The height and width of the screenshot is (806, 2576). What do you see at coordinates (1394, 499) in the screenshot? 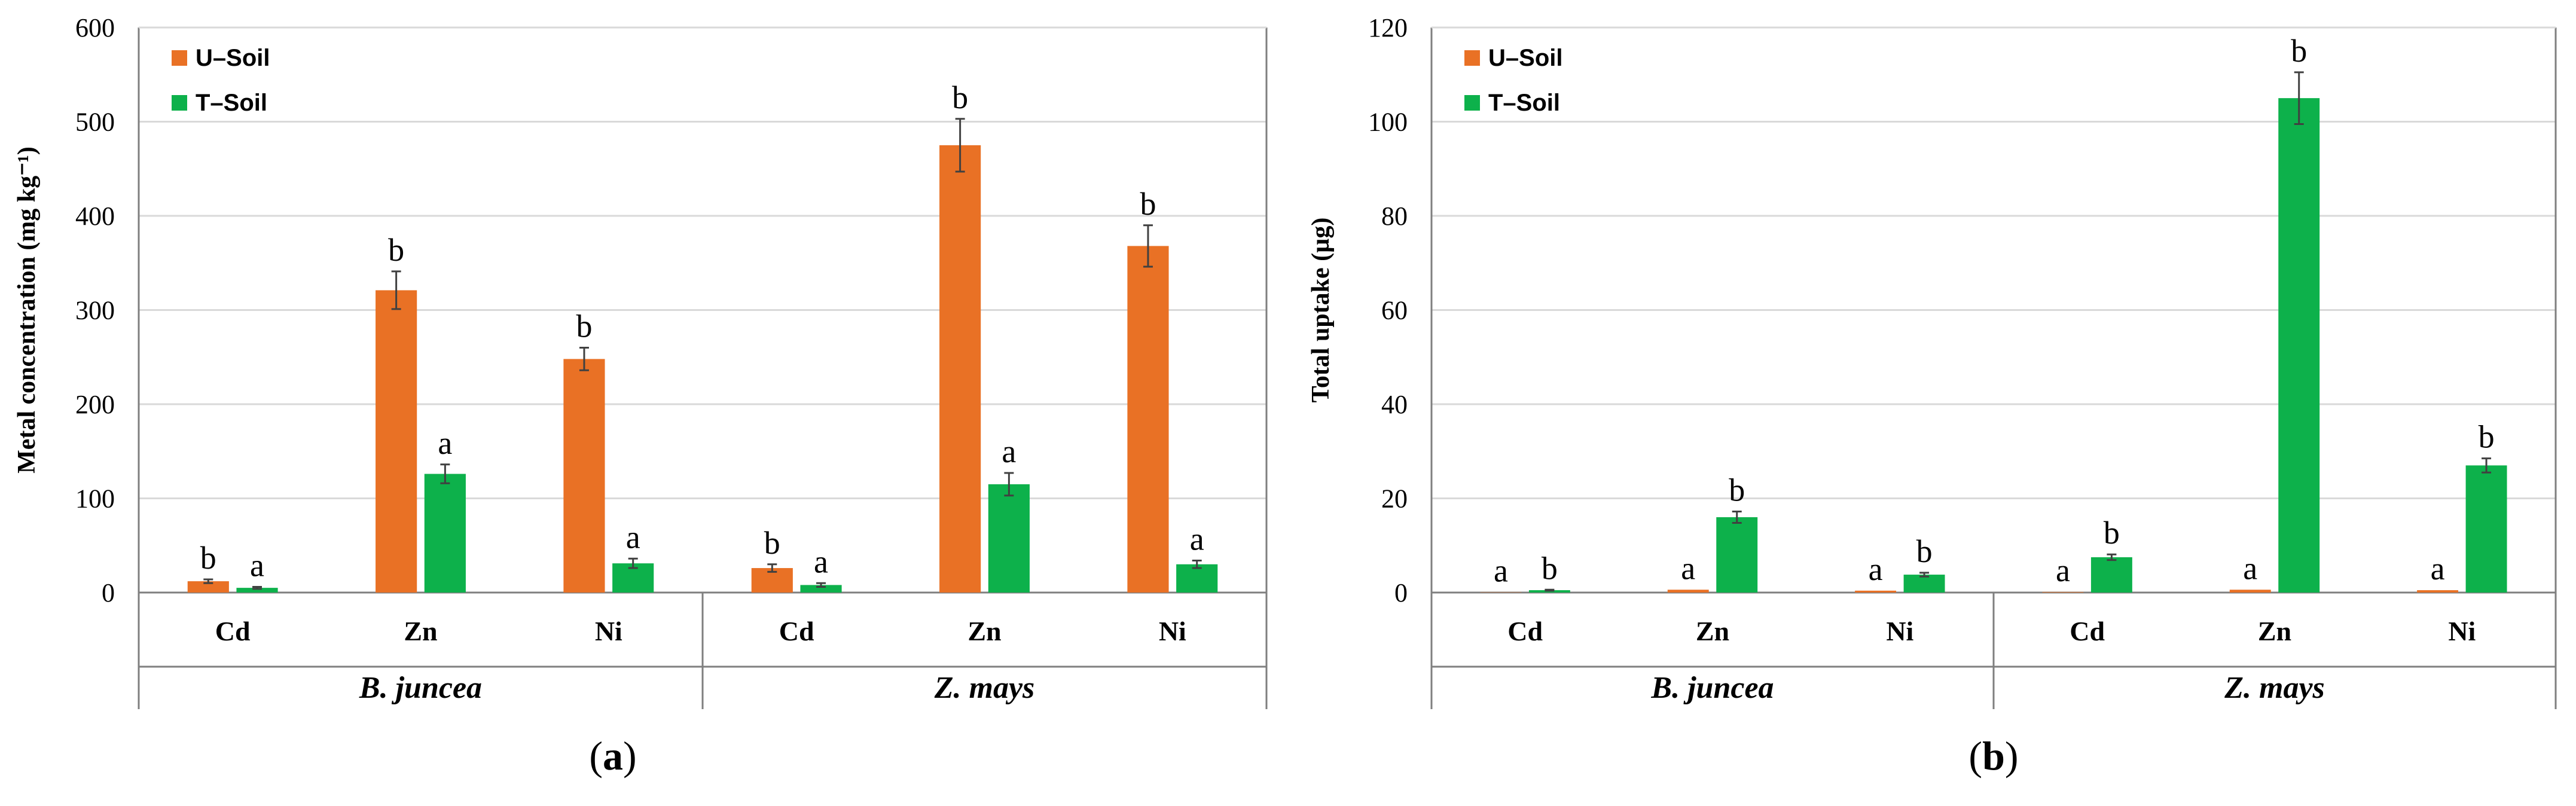
I see `y-tick-label: 20` at bounding box center [1394, 499].